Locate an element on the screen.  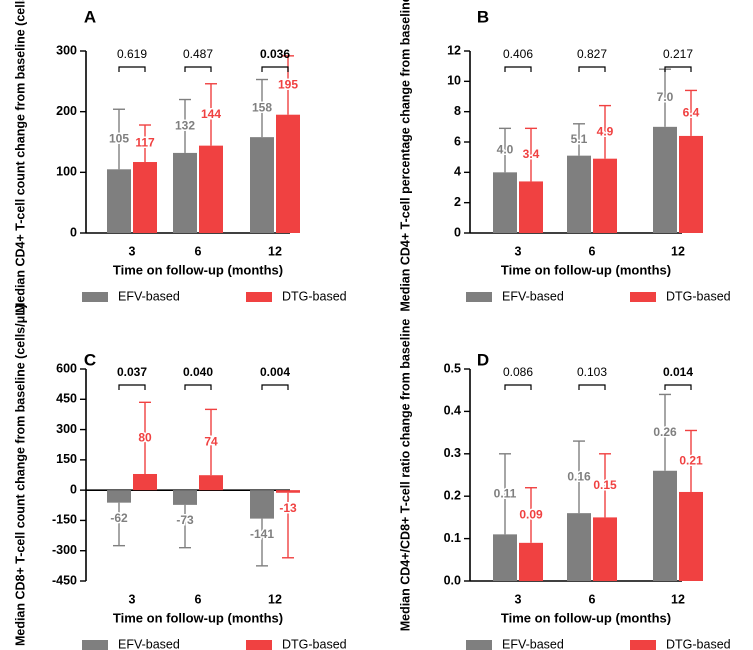
panel-c-ytick-label: 150 is located at coordinates (66, 459).